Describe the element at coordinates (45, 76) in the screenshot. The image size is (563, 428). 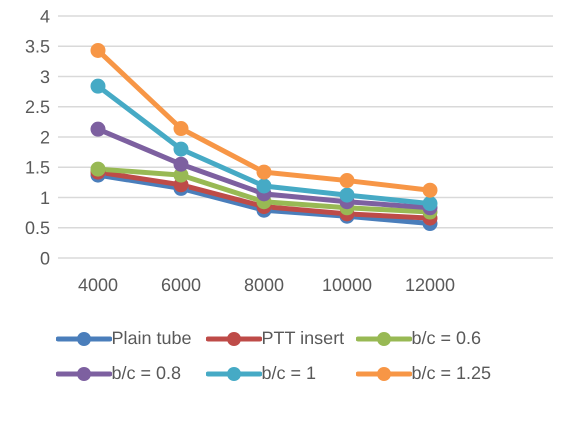
I see `y-tick-label: 3` at that location.